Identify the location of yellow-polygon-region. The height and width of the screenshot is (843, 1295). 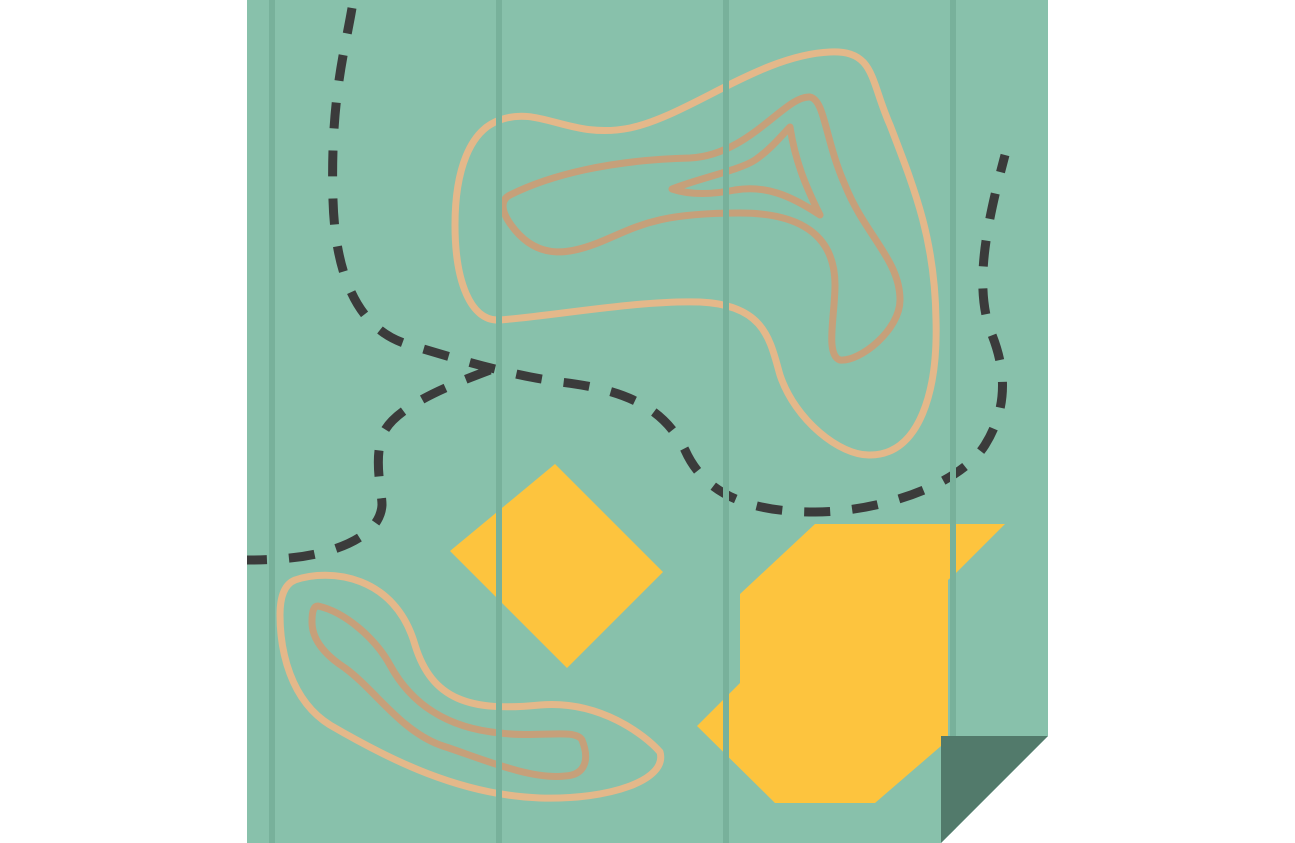
(851, 663).